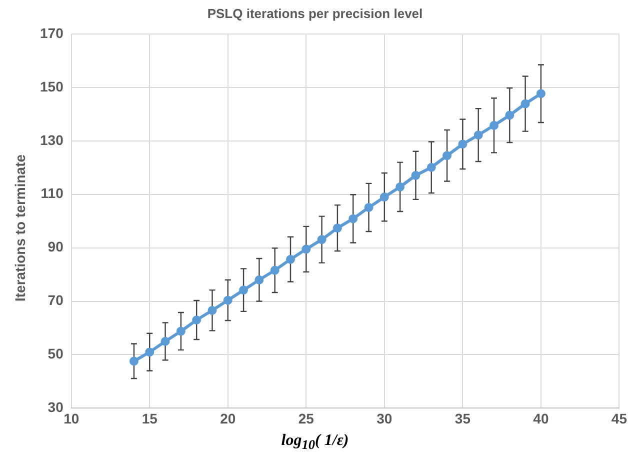 The height and width of the screenshot is (457, 630). Describe the element at coordinates (56, 354) in the screenshot. I see `y-tick-label: 50` at that location.